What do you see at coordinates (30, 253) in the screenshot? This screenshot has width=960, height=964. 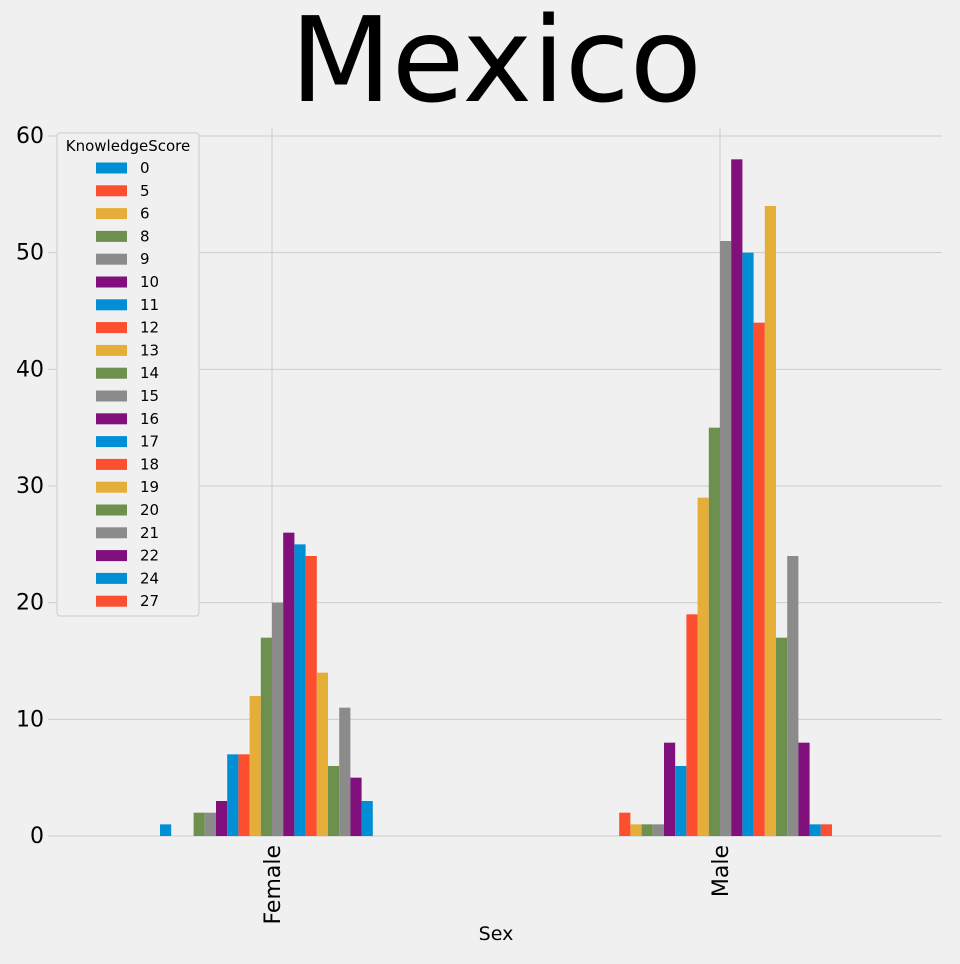 I see `y-tick-label: 50` at bounding box center [30, 253].